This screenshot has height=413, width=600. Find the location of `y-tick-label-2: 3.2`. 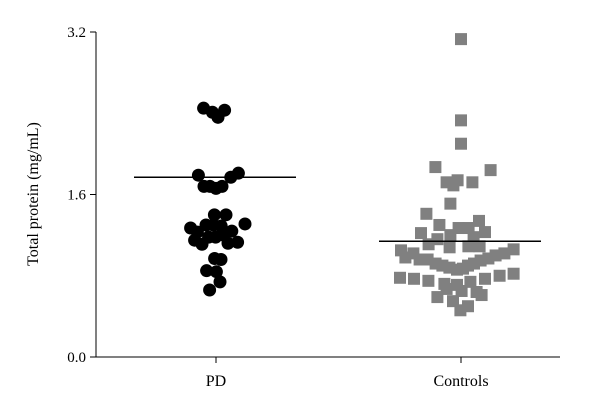

y-tick-label-2: 3.2 is located at coordinates (76, 33).